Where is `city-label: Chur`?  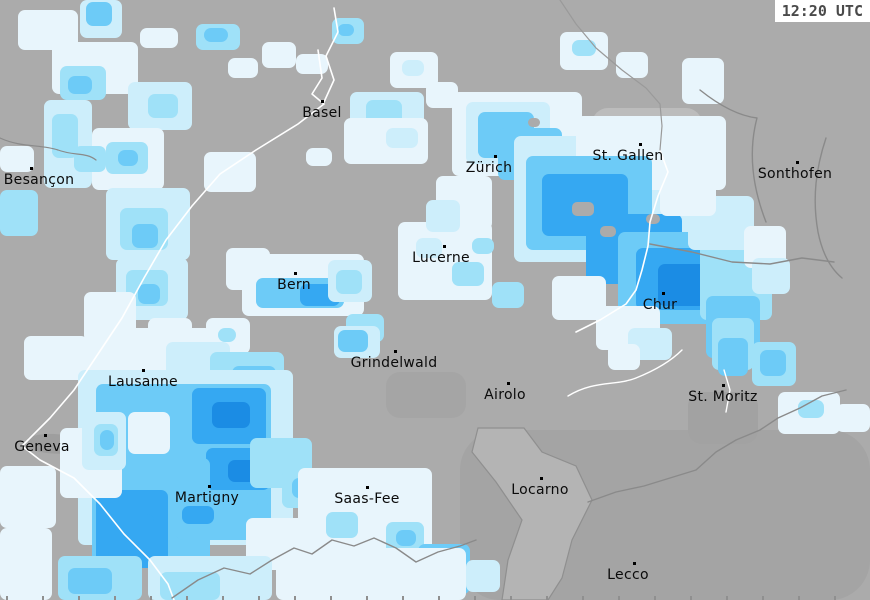
city-label: Chur is located at coordinates (660, 305).